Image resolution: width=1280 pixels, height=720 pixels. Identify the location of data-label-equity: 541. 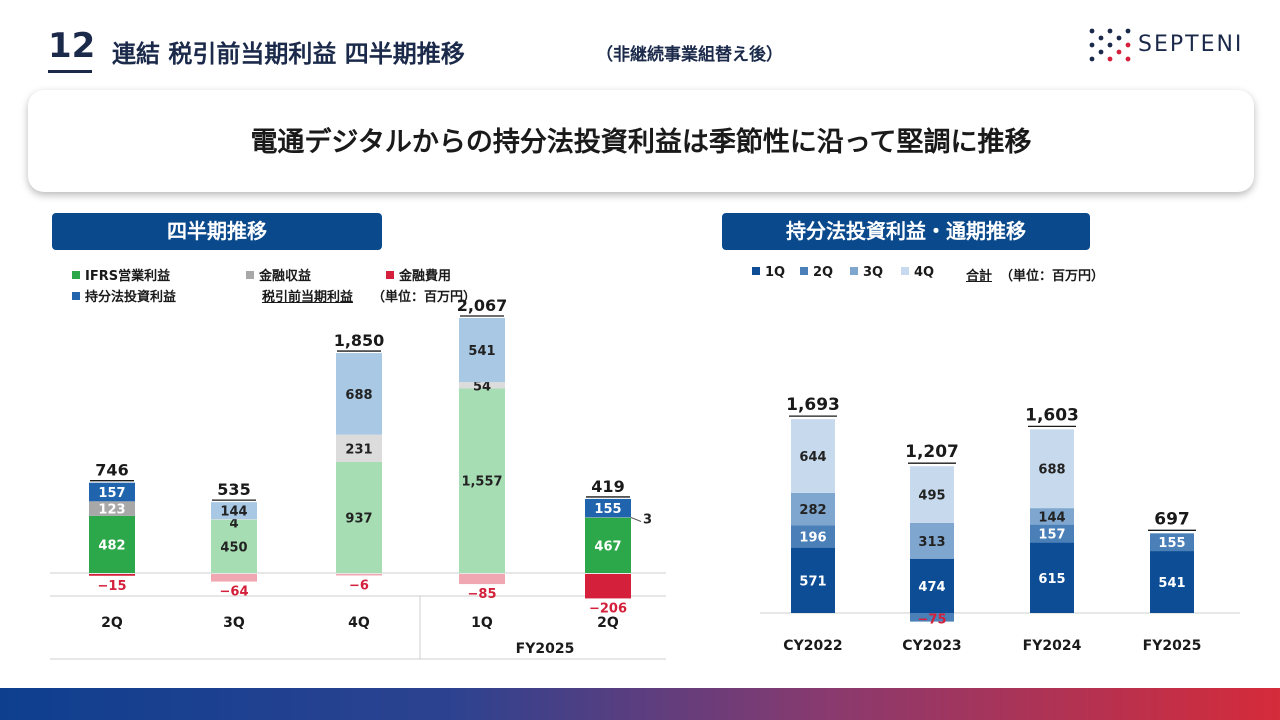
(481, 351).